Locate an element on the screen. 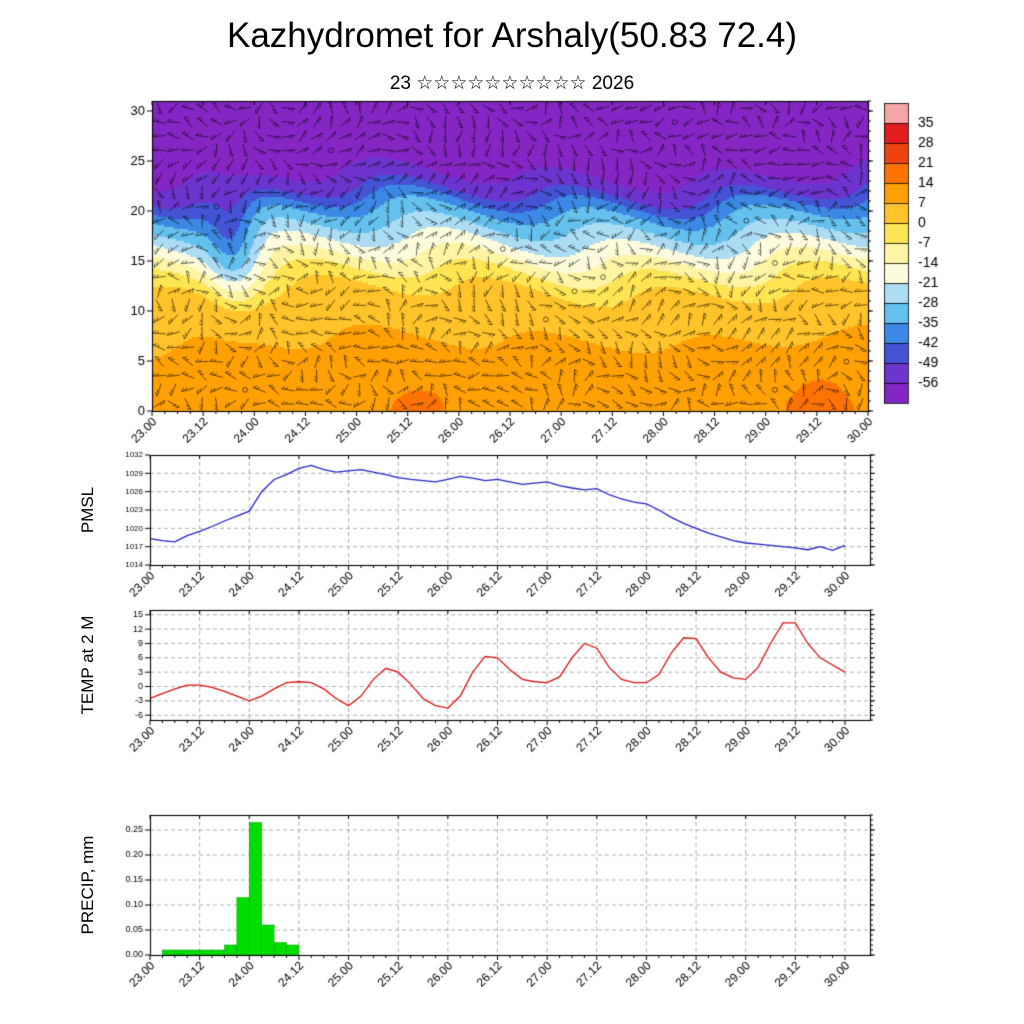 Image resolution: width=1024 pixels, height=1024 pixels. colorbar-canvas is located at coordinates (952, 263).